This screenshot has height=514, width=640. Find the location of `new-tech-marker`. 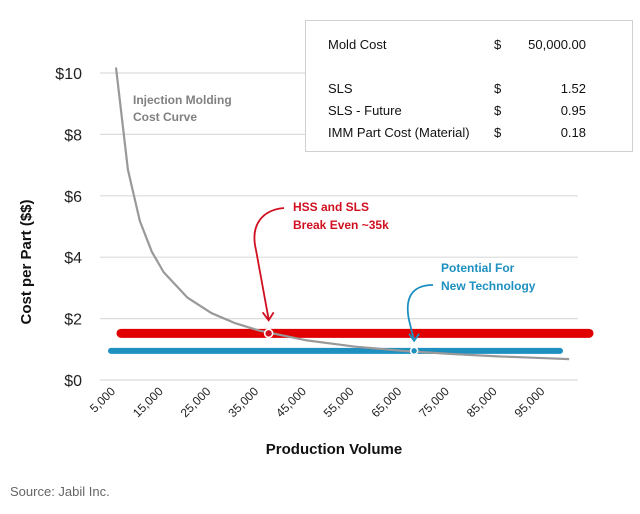

new-tech-marker is located at coordinates (414, 351).